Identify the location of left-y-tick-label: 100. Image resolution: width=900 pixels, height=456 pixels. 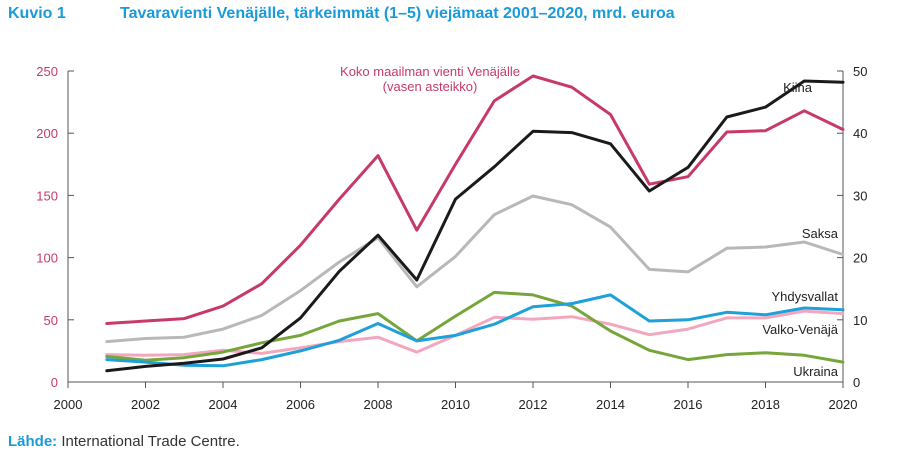
(47, 258).